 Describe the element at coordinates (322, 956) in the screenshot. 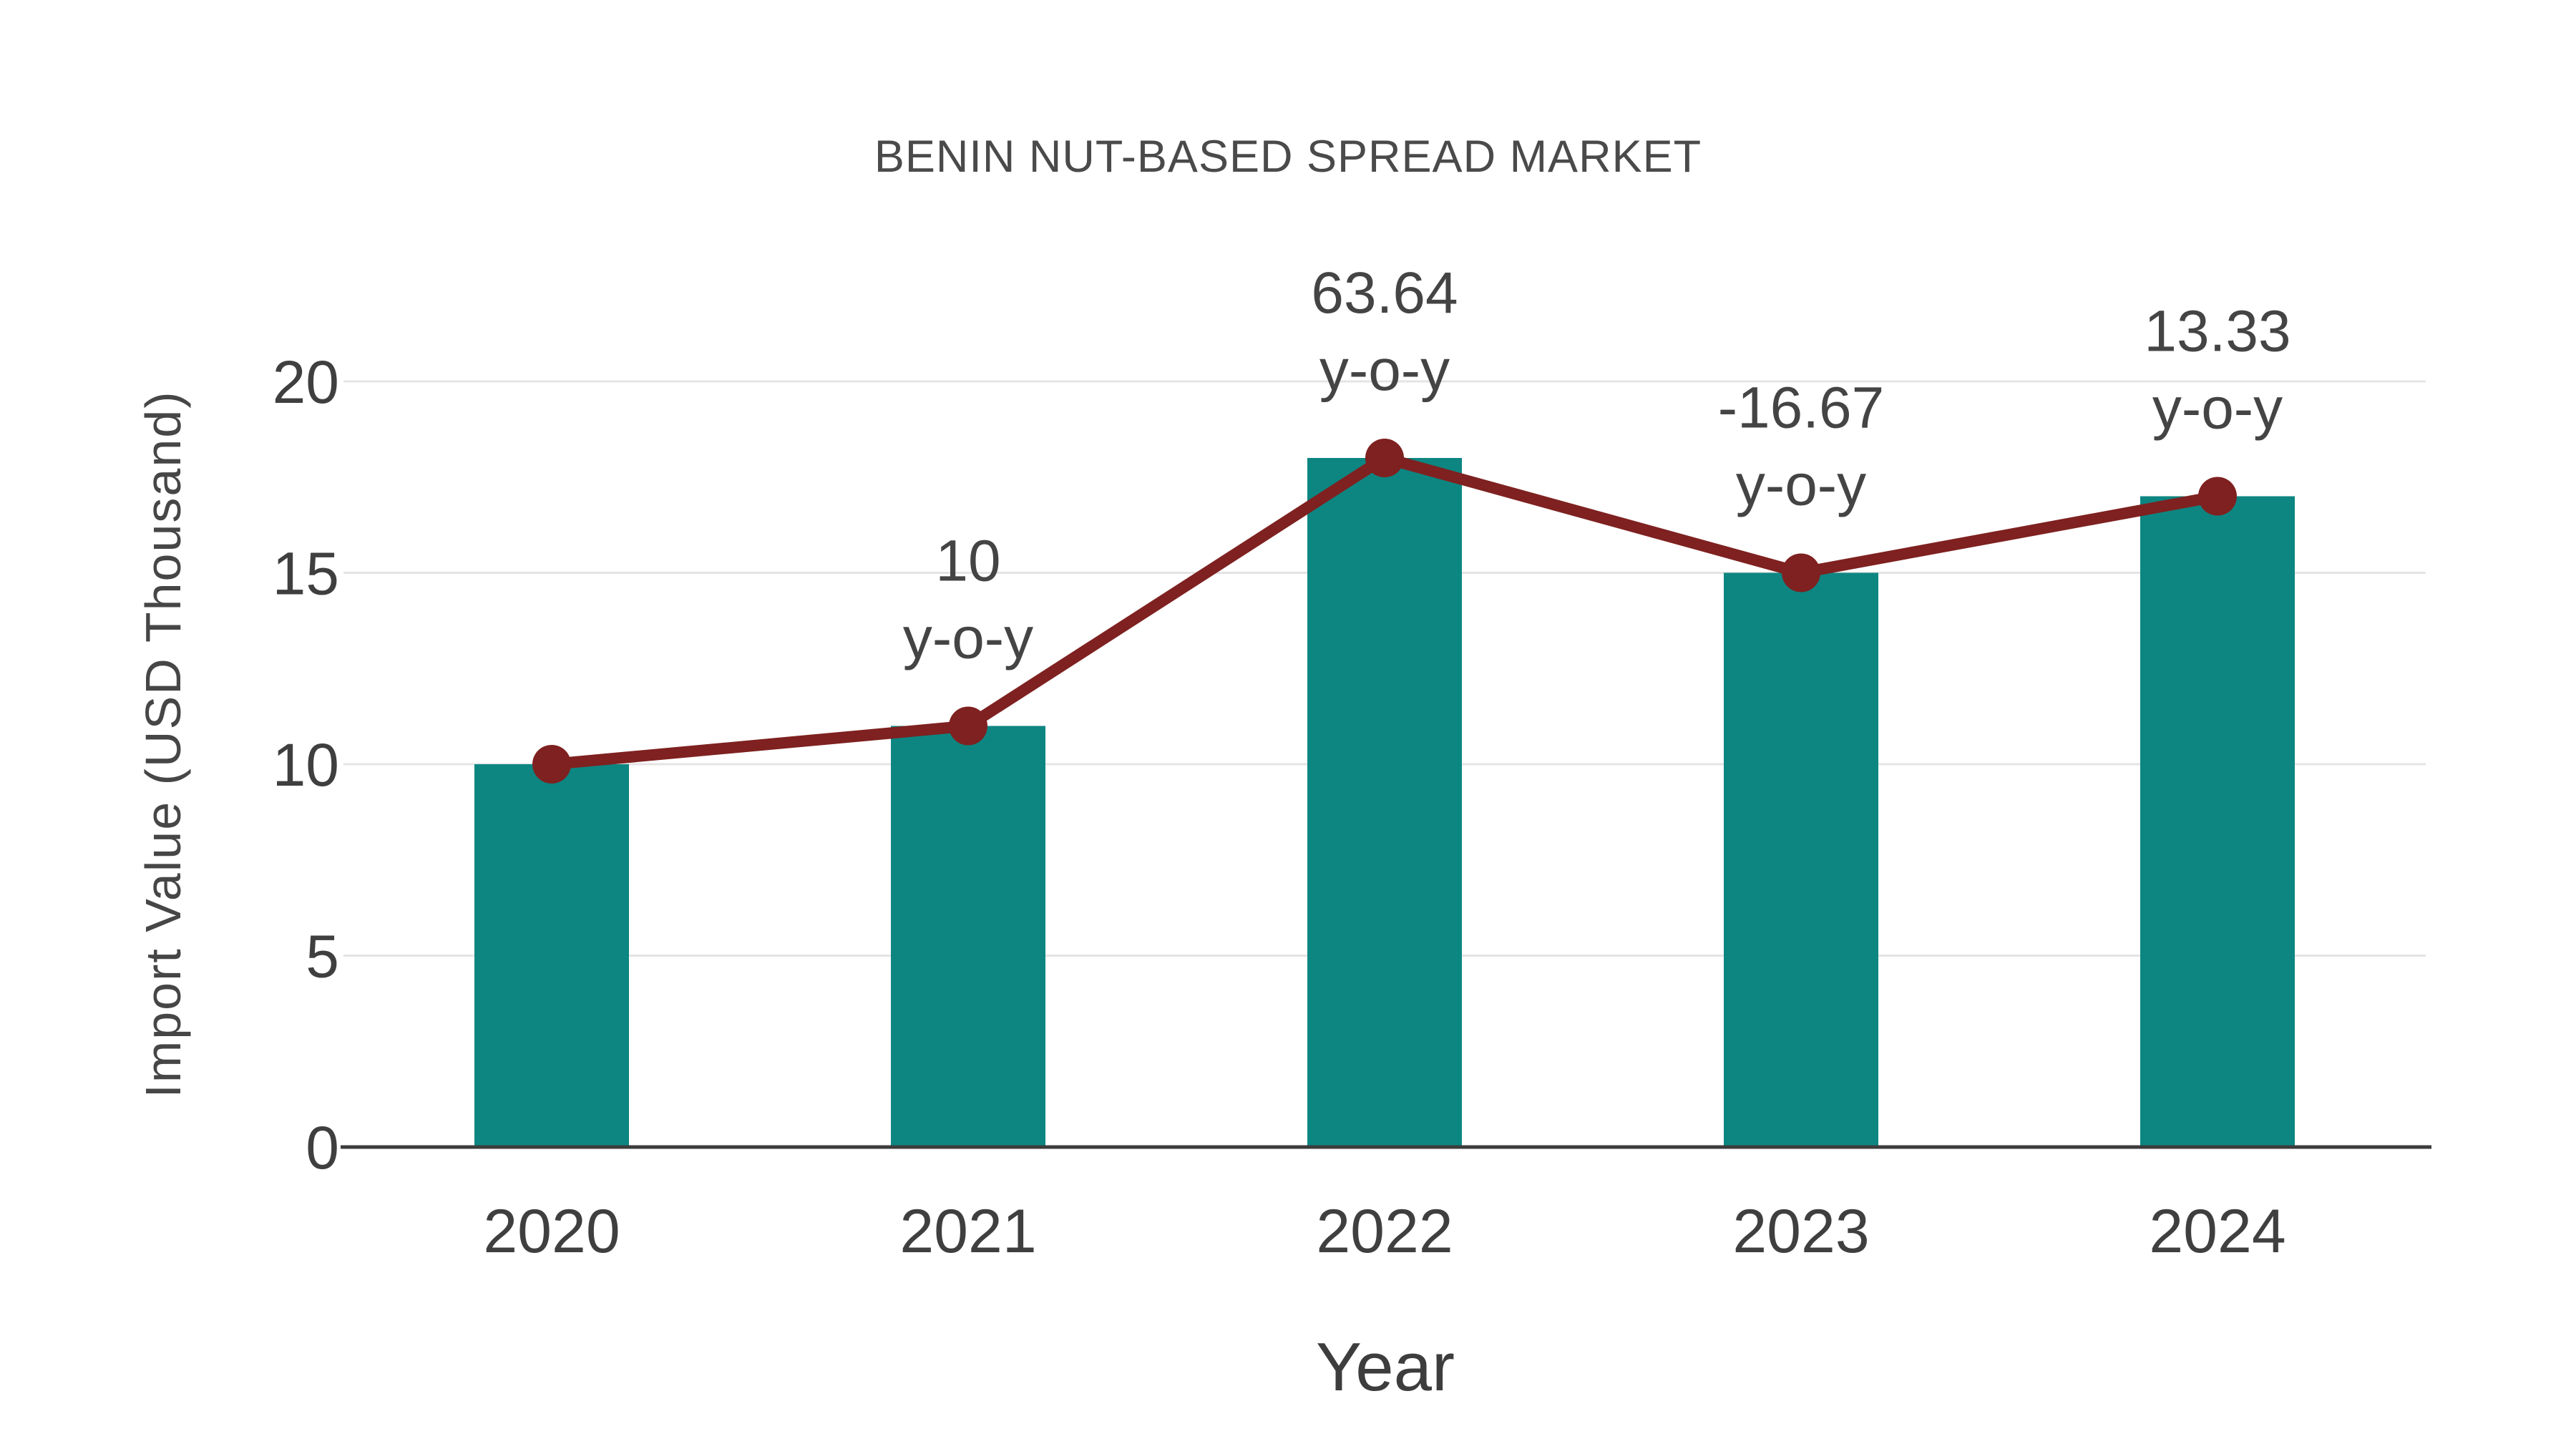

I see `y-tick-5: 5` at that location.